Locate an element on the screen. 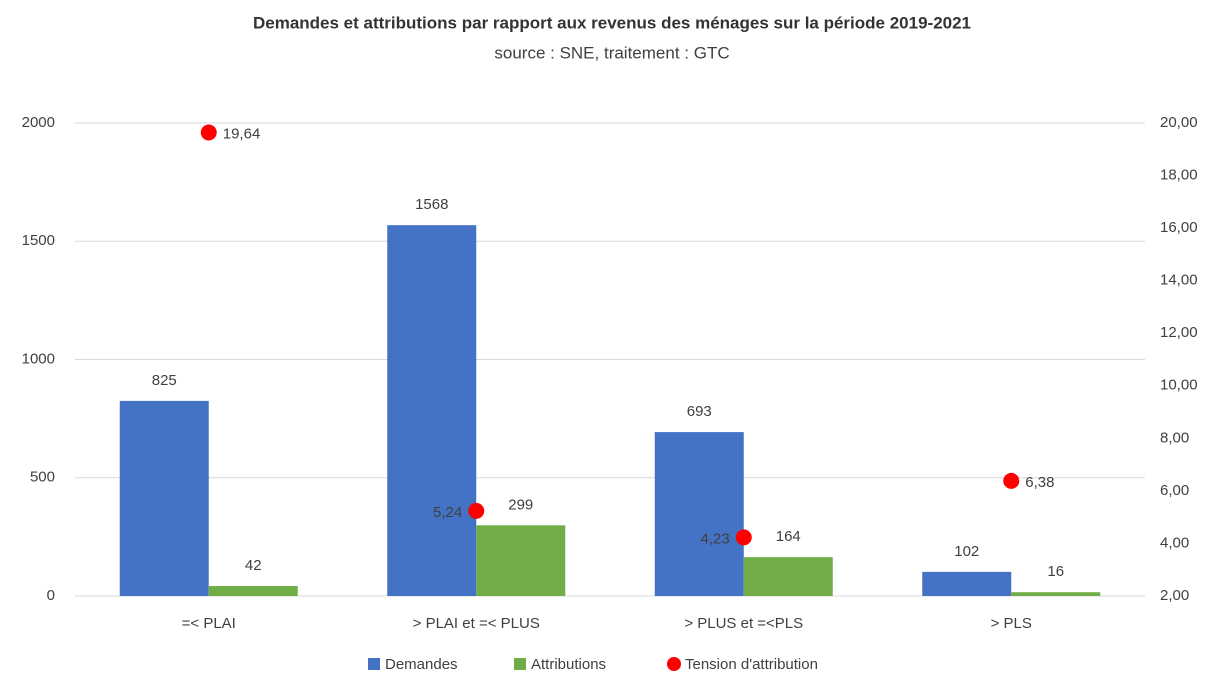  x-tick-label: =< PLAI is located at coordinates (209, 623).